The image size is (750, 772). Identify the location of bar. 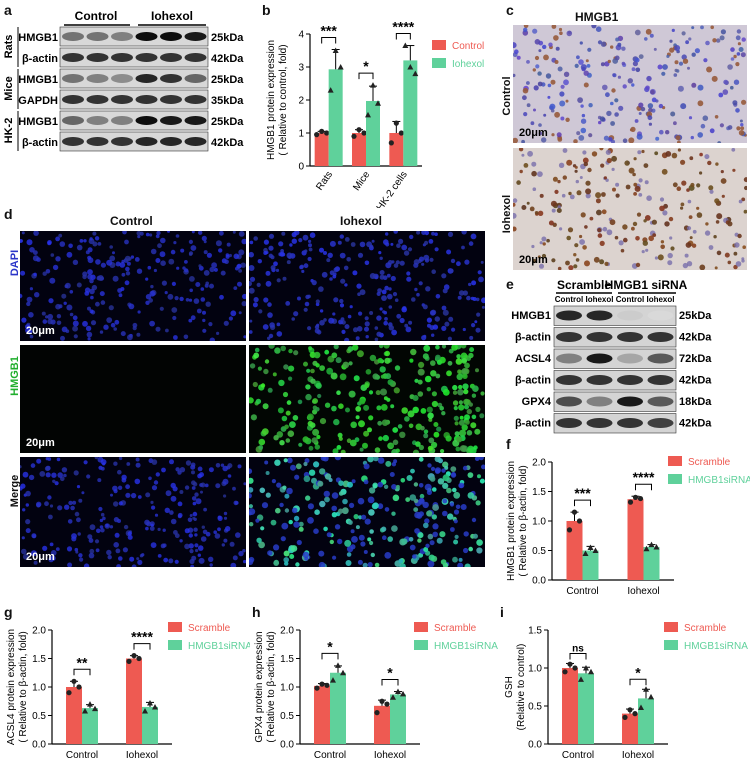
(134, 701).